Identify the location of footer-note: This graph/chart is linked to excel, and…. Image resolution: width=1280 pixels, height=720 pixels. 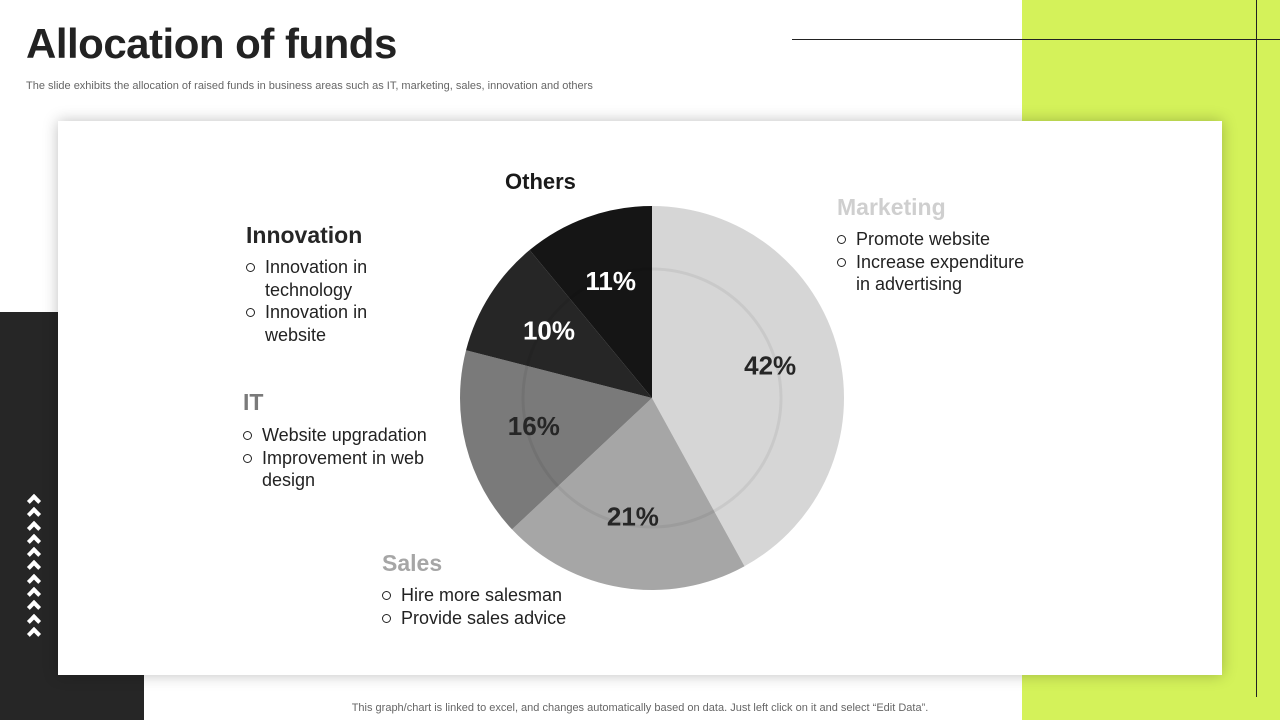
(640, 708).